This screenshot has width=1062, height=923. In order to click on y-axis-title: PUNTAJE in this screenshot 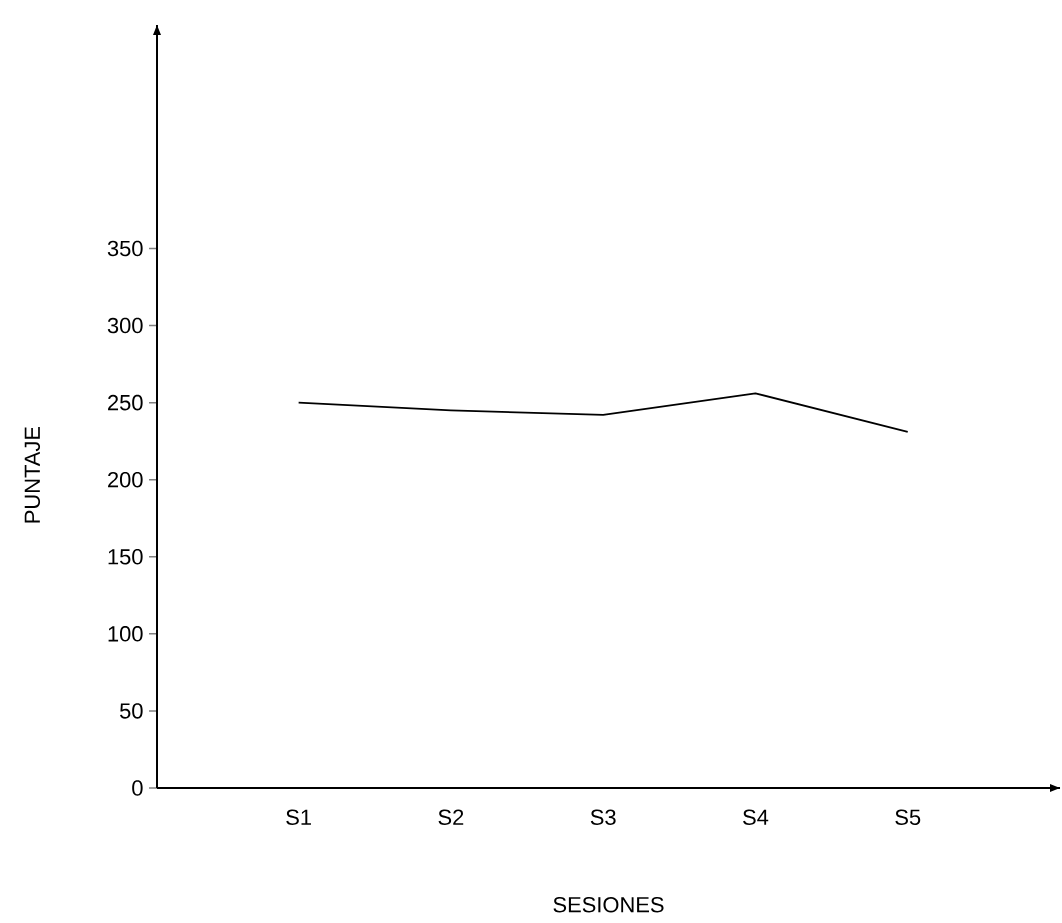, I will do `click(32, 474)`.